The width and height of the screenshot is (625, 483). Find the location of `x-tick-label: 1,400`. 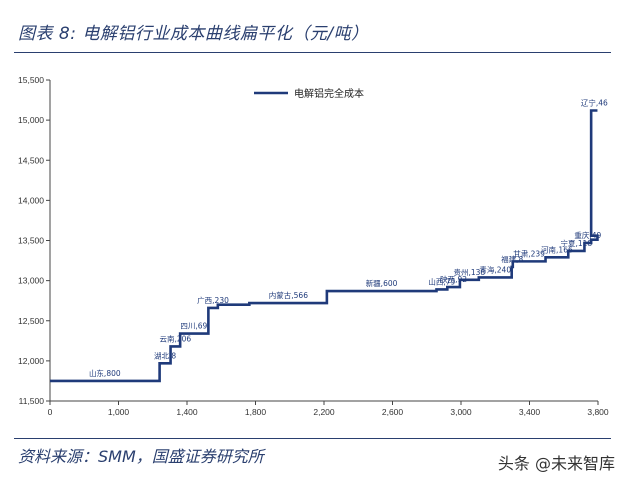

x-tick-label: 1,400 is located at coordinates (187, 412).